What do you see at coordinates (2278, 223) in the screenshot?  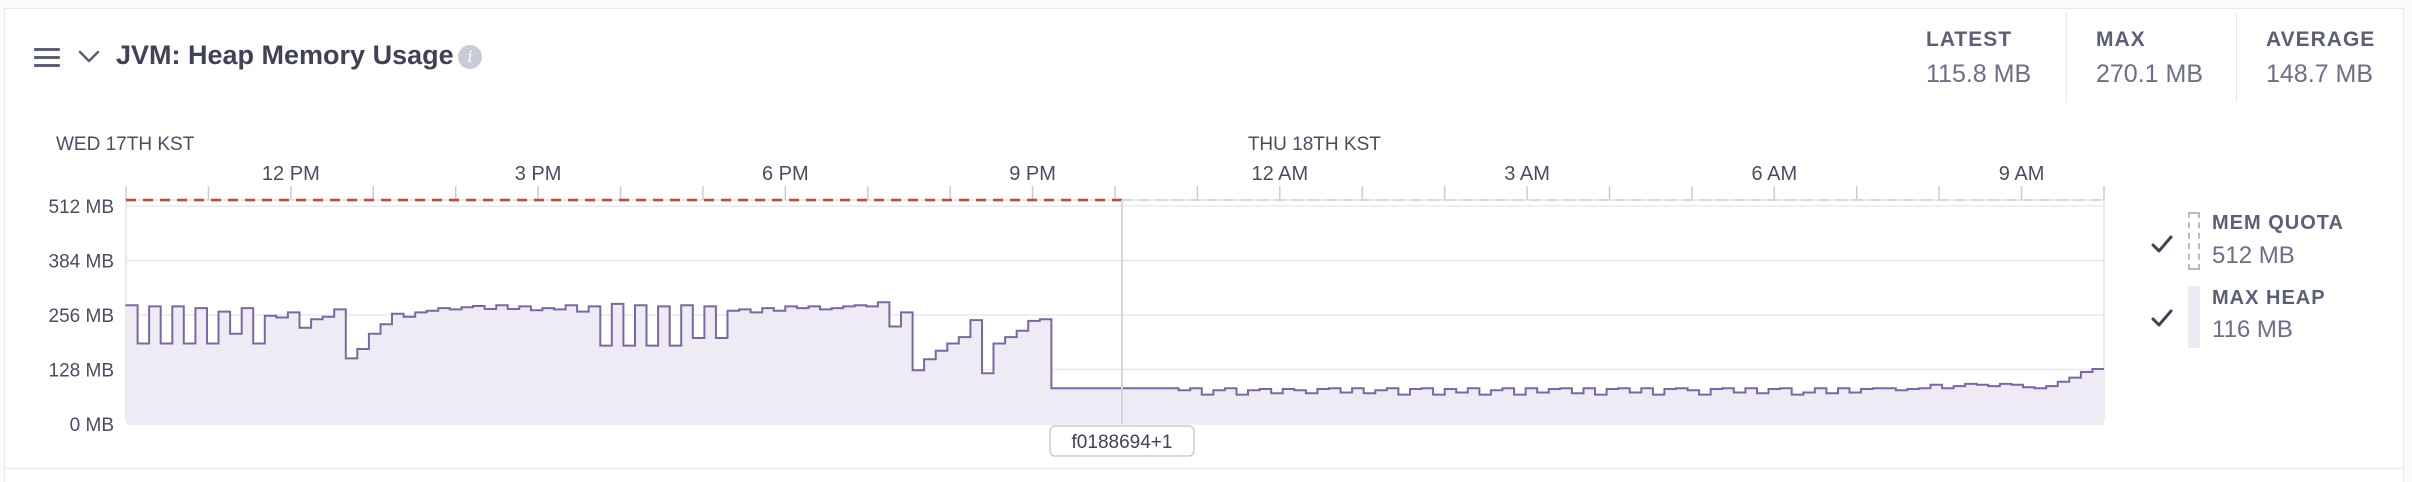 I see `legend-mem-quota-label: MEM QUOTA` at bounding box center [2278, 223].